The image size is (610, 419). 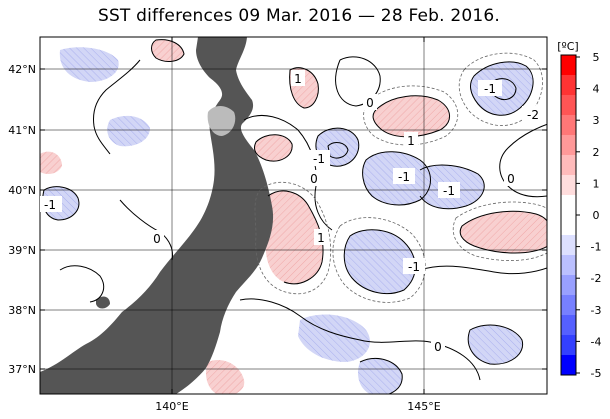 What do you see at coordinates (22, 219) in the screenshot?
I see `latitude-labels: 42°N 41°N 40°N 39°N 38°N 37°N` at bounding box center [22, 219].